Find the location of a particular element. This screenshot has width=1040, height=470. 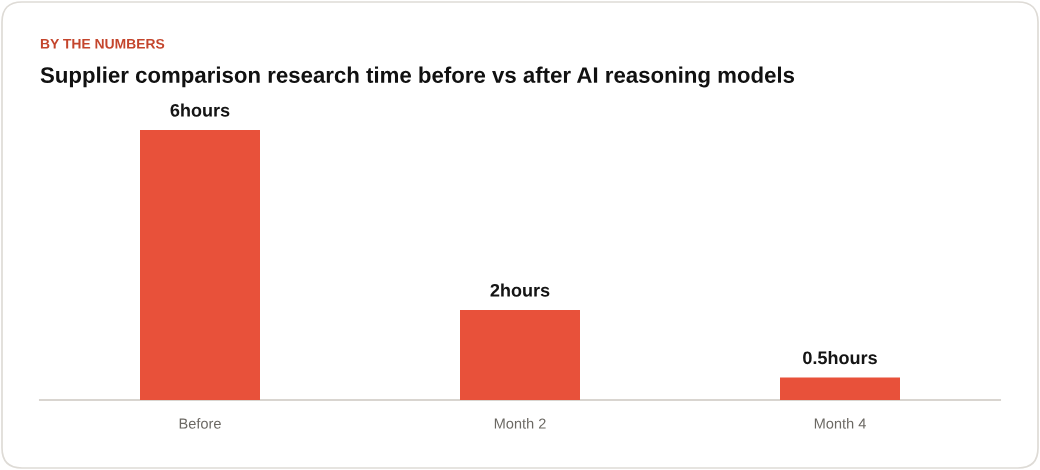

x-tick-label: Month 2 is located at coordinates (520, 423).